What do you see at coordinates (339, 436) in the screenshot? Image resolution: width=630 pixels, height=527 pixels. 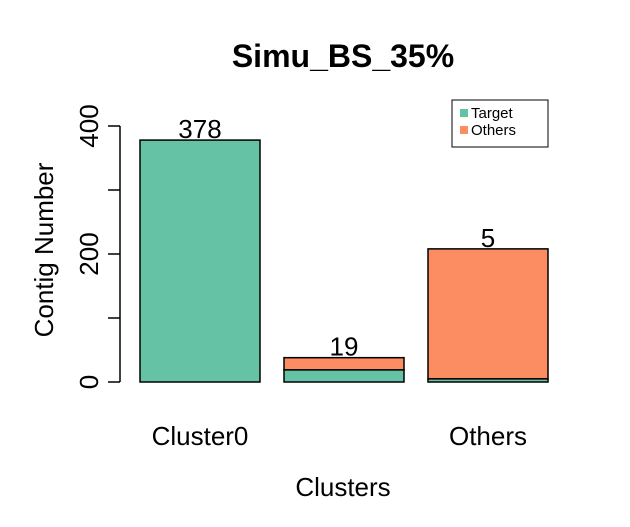 I see `category-labels: Cluster0 Others` at bounding box center [339, 436].